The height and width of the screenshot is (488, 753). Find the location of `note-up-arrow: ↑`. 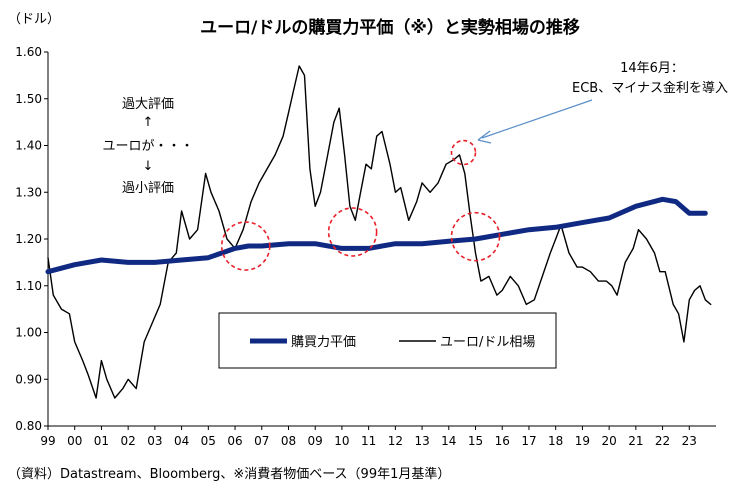

note-up-arrow: ↑ is located at coordinates (148, 122).